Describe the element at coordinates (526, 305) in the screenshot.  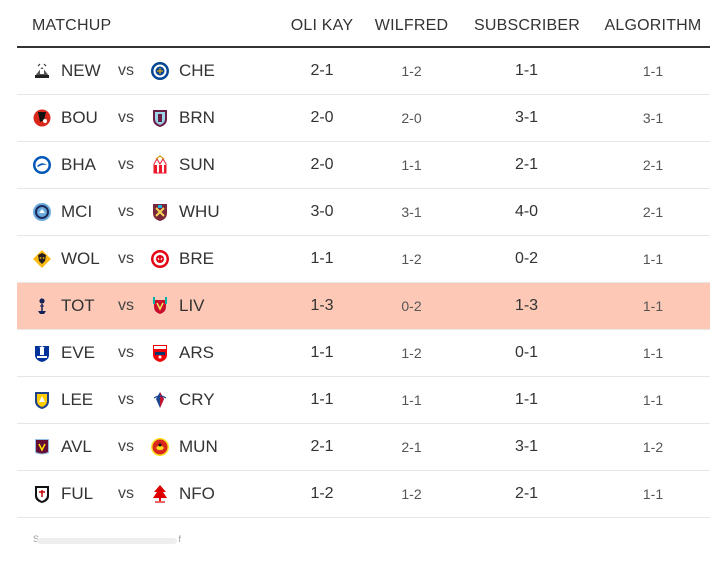
I see `subscriber-prediction: 1-3` at that location.